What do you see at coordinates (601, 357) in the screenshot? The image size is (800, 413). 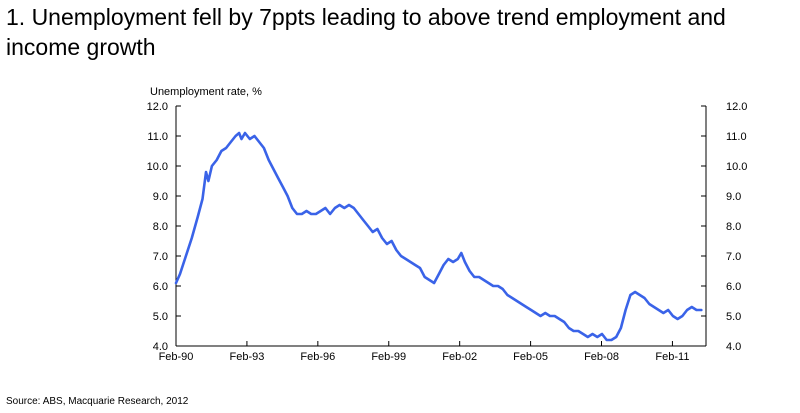 I see `x-tick-label: Feb-08` at bounding box center [601, 357].